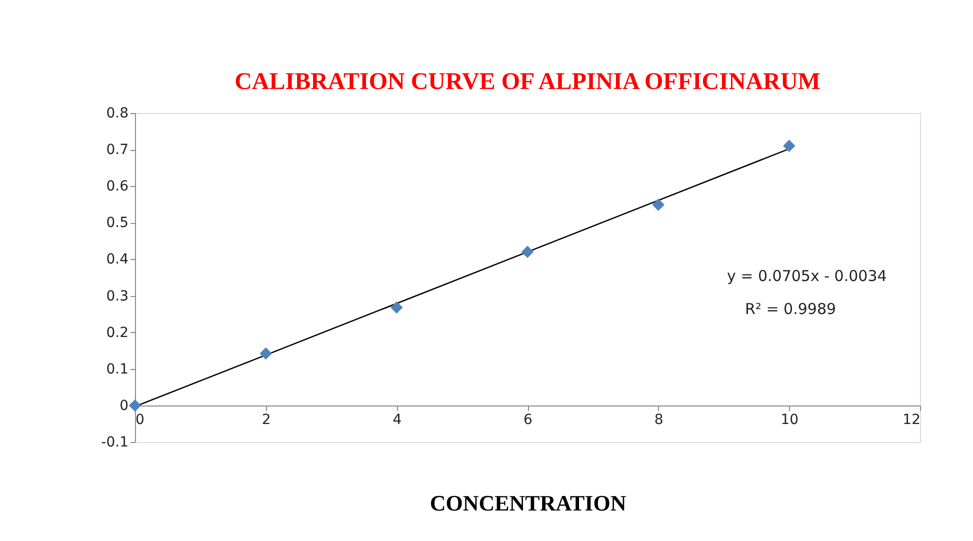 This screenshot has height=541, width=973. I want to click on y-tick-label: 0, so click(124, 406).